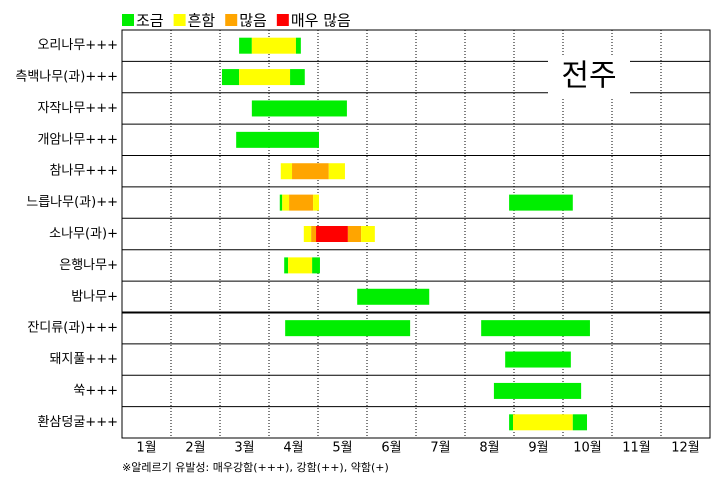  I want to click on legend-label: 흔함, so click(202, 21).